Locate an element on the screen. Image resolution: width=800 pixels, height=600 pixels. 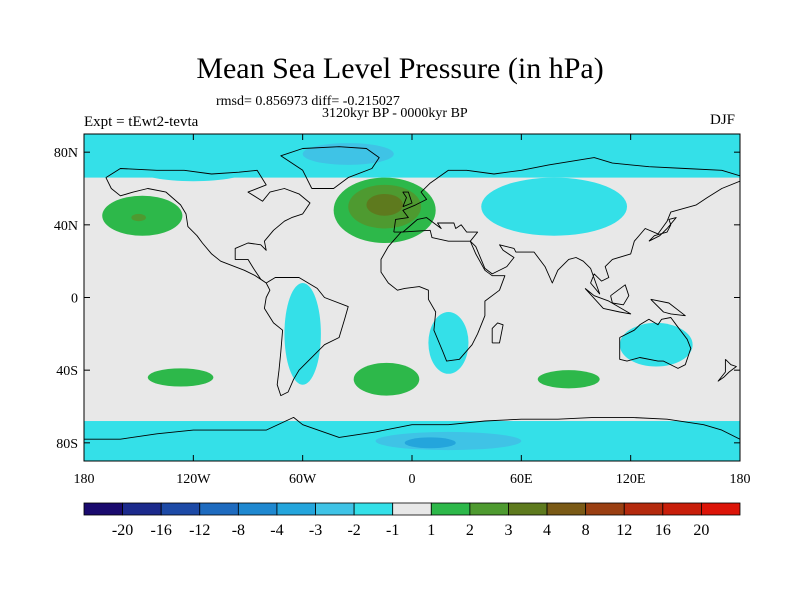
experiment-label: Expt = tEwt2-tevta is located at coordinates (141, 122).